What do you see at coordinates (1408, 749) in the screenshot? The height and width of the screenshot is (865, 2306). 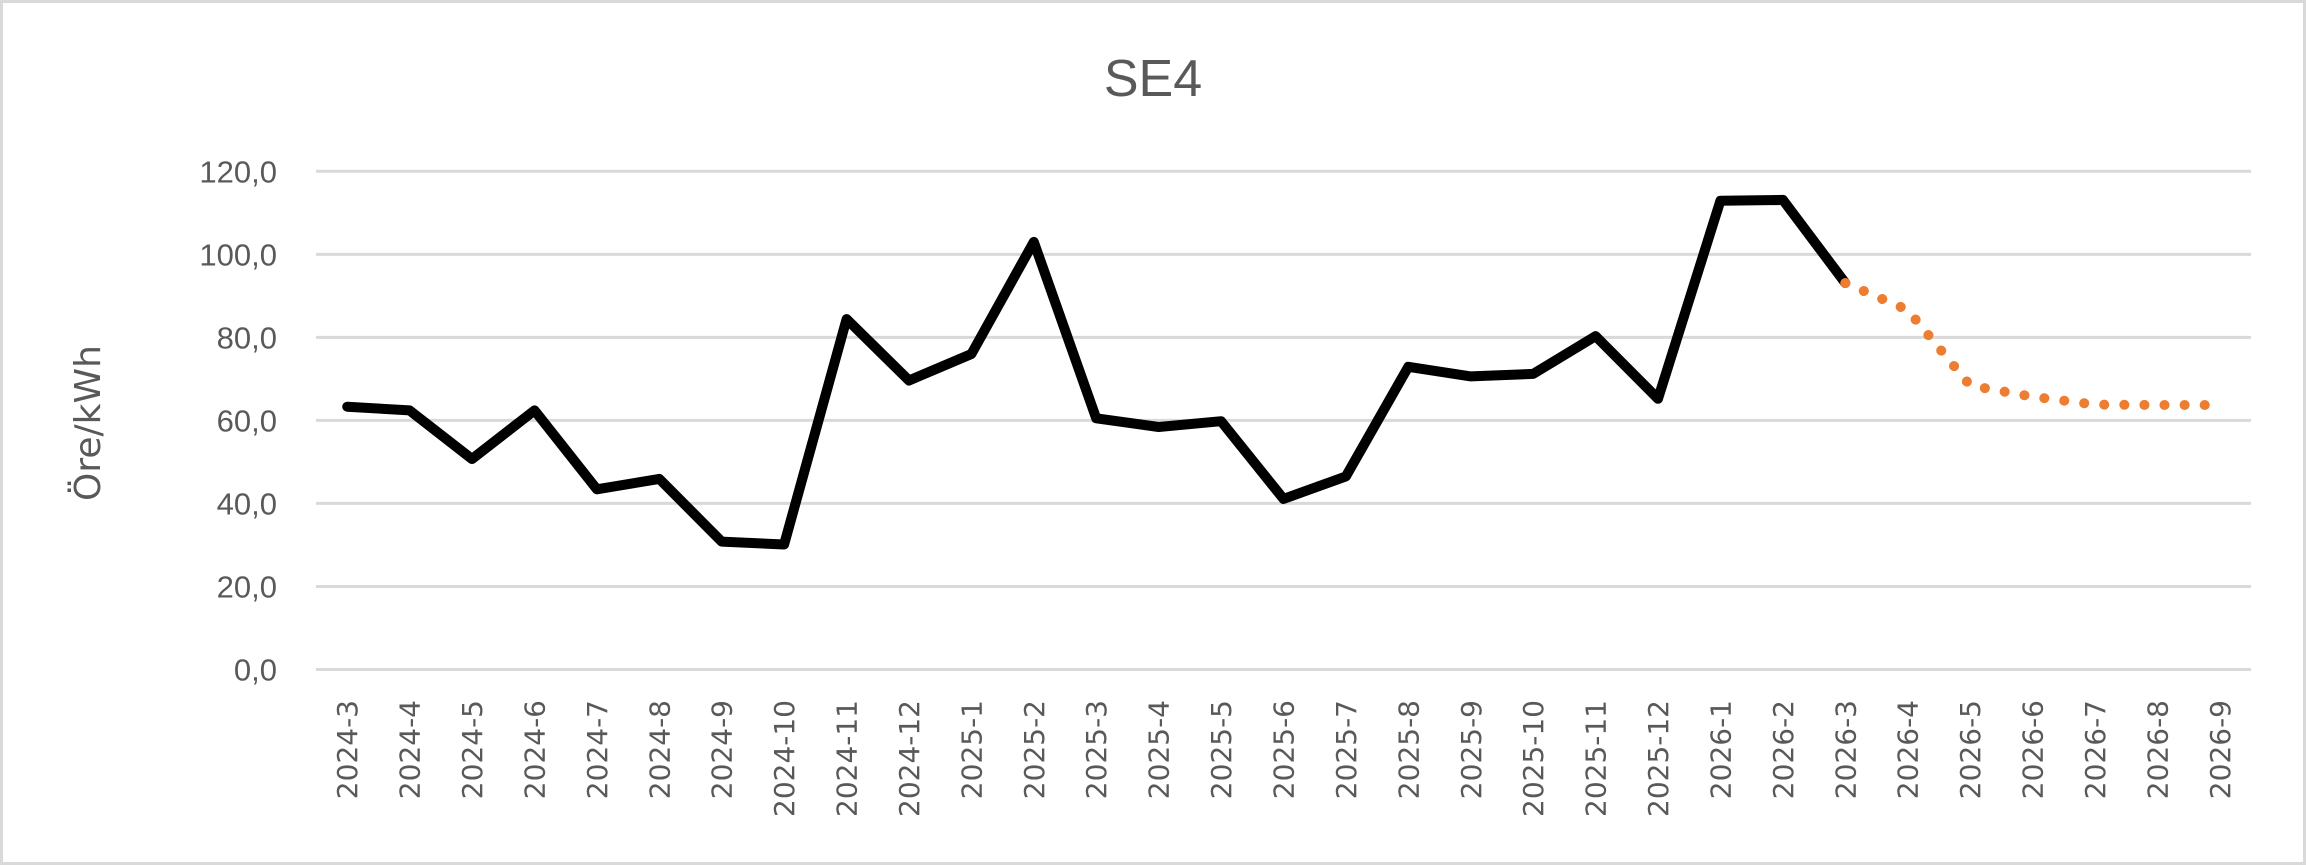 I see `x-tick-label: 2025-8` at bounding box center [1408, 749].